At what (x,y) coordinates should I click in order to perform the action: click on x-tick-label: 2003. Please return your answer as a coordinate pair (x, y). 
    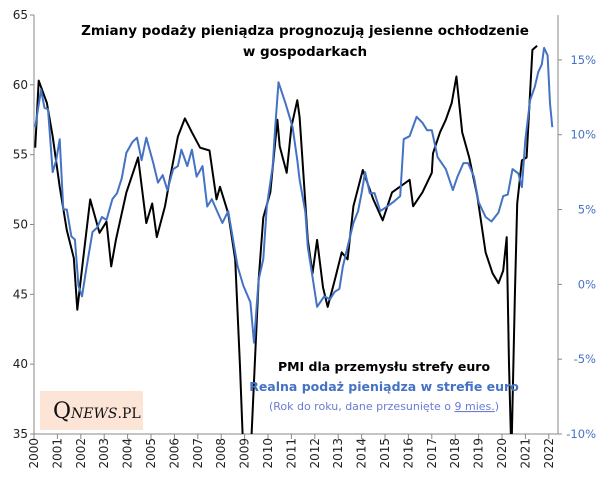
    Looking at the image, I should click on (104, 453).